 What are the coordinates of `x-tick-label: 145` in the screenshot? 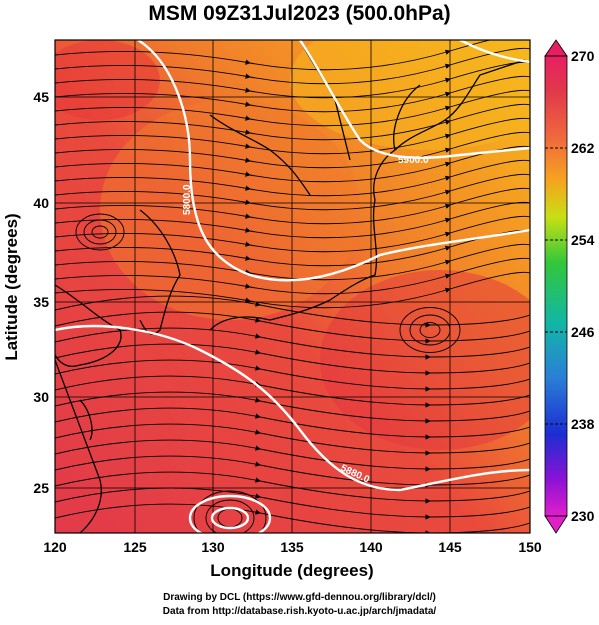 It's located at (450, 547).